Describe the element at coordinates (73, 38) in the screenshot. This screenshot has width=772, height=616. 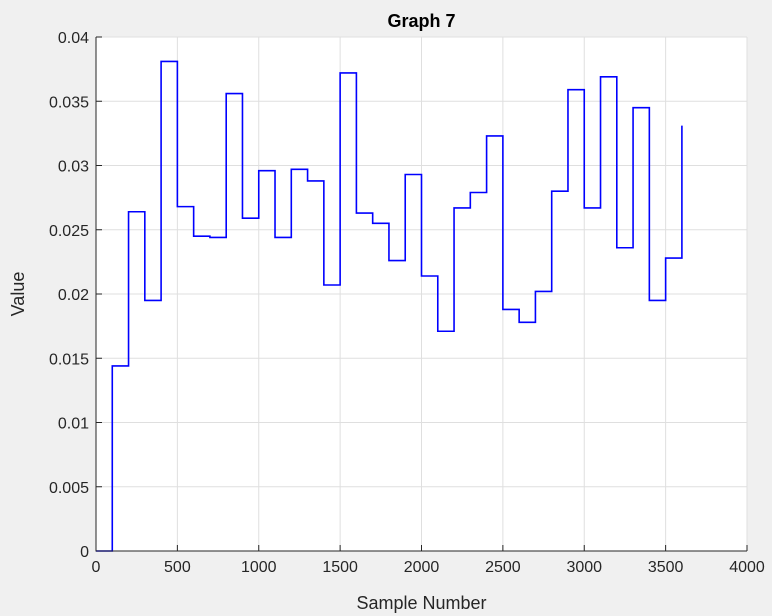
I see `y-tick-label: 0.04` at that location.